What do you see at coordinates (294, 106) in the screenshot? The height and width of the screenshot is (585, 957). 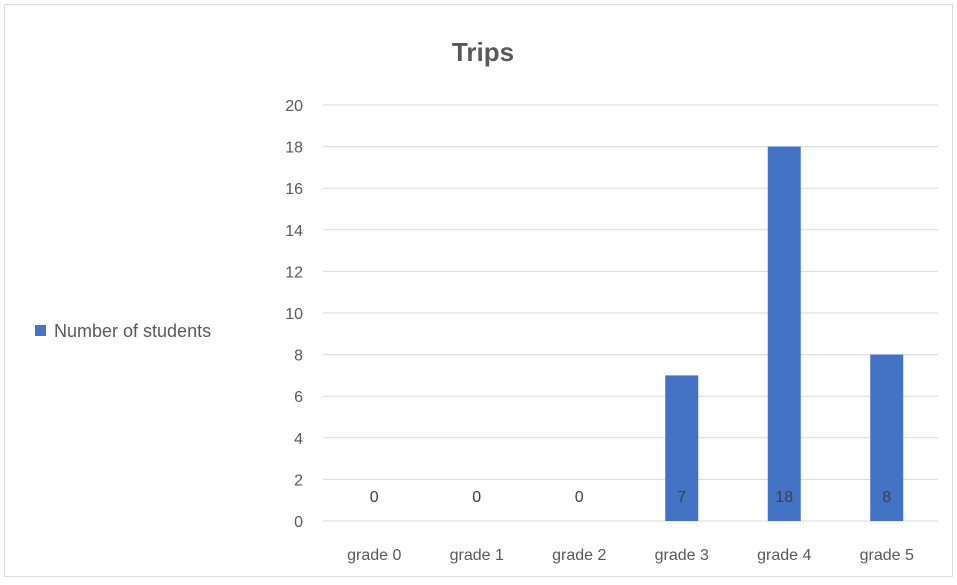 I see `y-tick-label-20: 20` at bounding box center [294, 106].